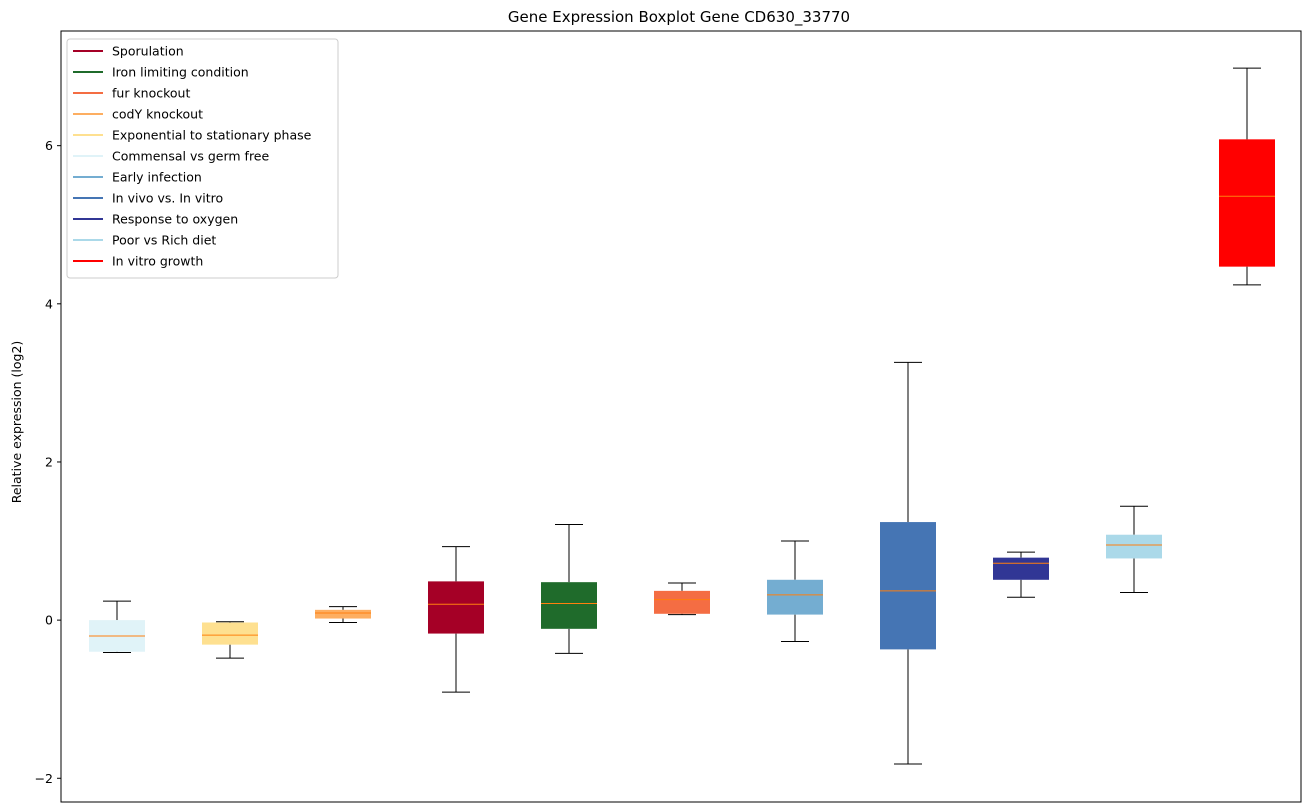 The width and height of the screenshot is (1309, 812). What do you see at coordinates (44, 778) in the screenshot?
I see `y-tick-label: −2` at bounding box center [44, 778].